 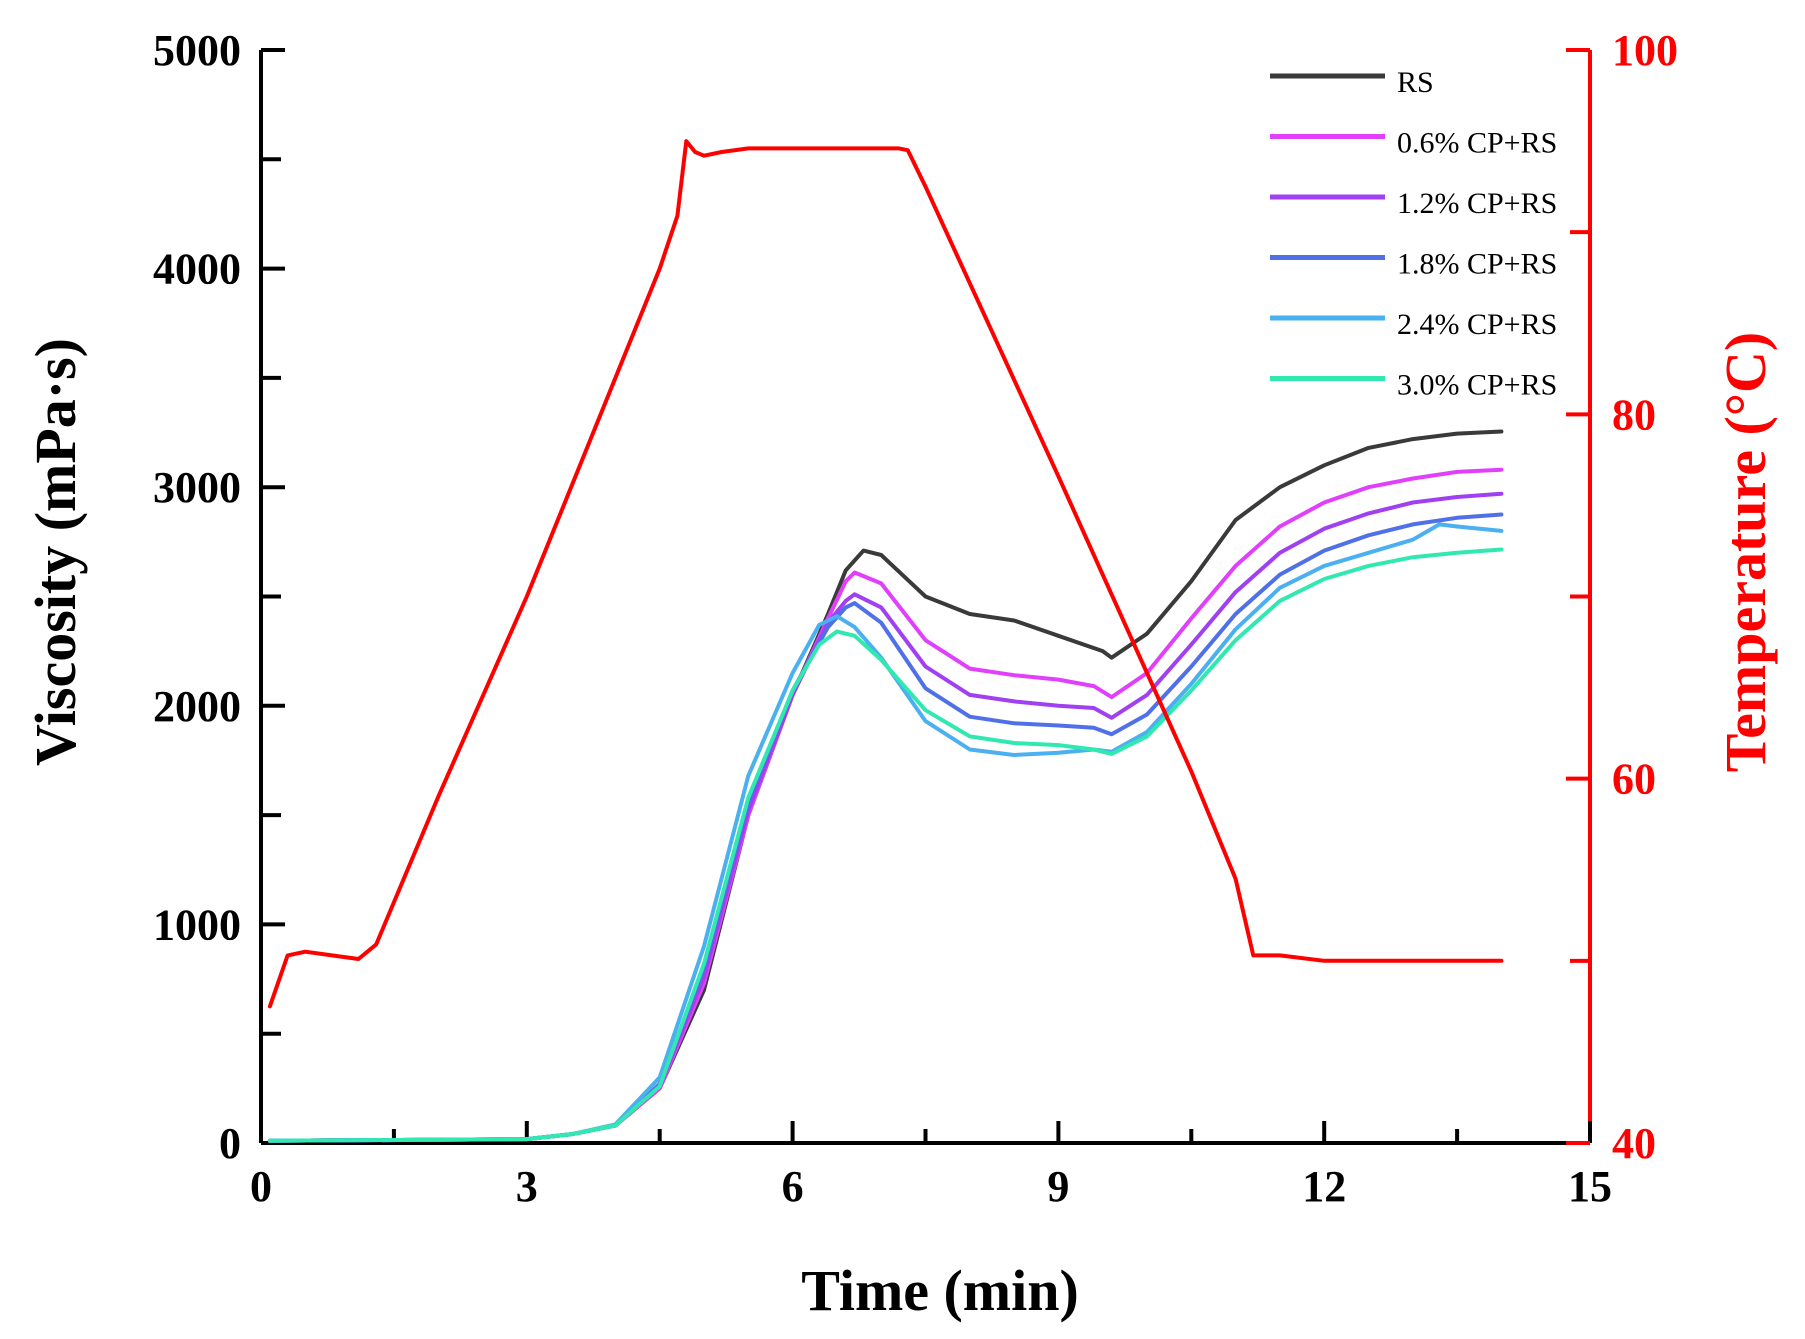 I want to click on y-right-tick-label: 80, so click(x=1634, y=414).